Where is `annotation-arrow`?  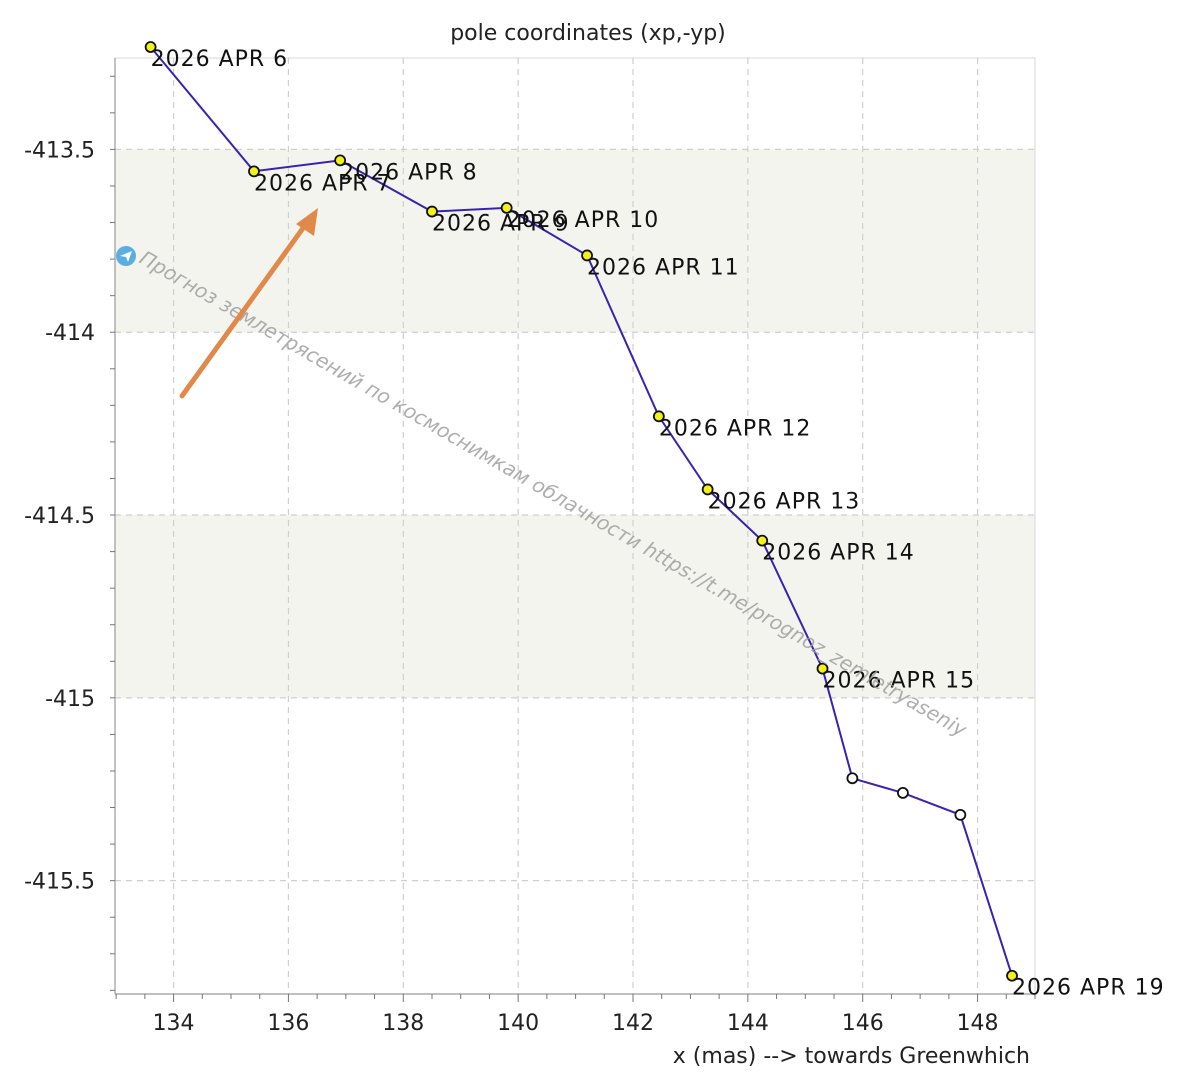
annotation-arrow is located at coordinates (244, 310).